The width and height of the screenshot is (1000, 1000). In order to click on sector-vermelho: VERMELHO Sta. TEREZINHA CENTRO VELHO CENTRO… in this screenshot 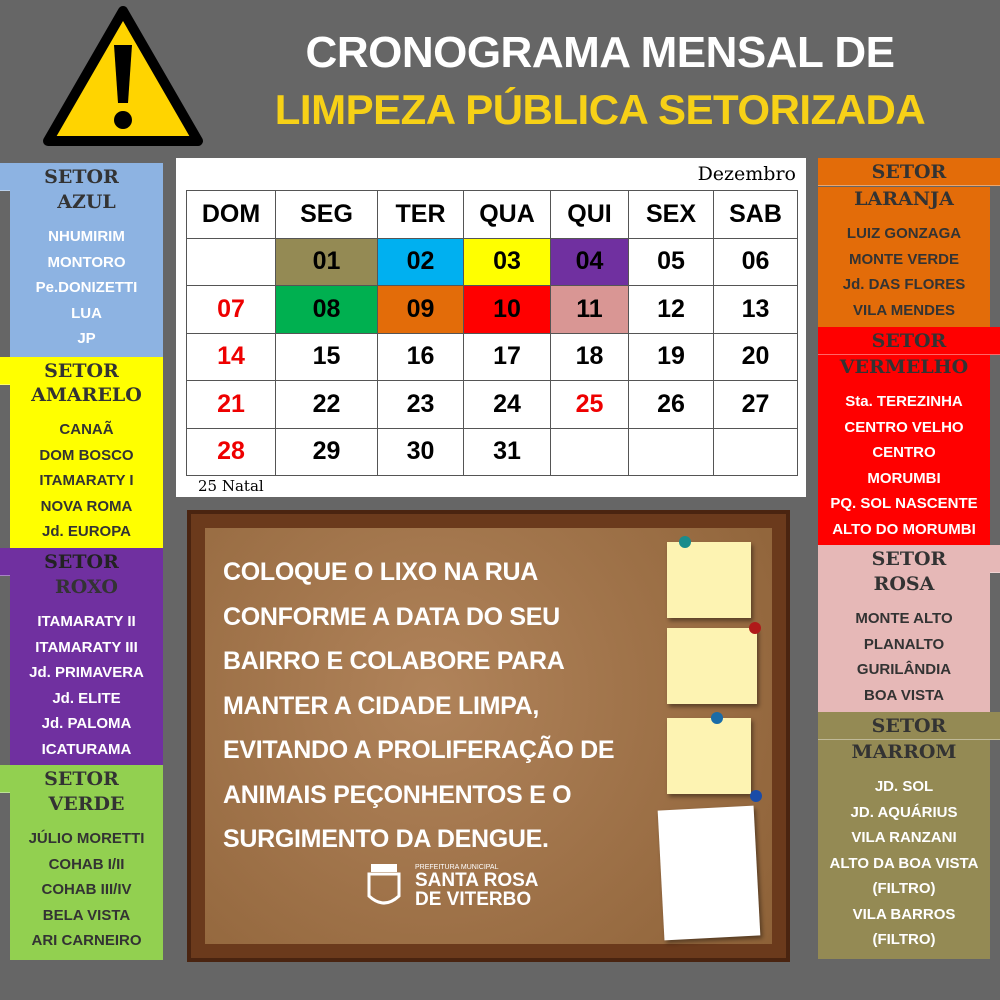, I will do `click(904, 451)`.